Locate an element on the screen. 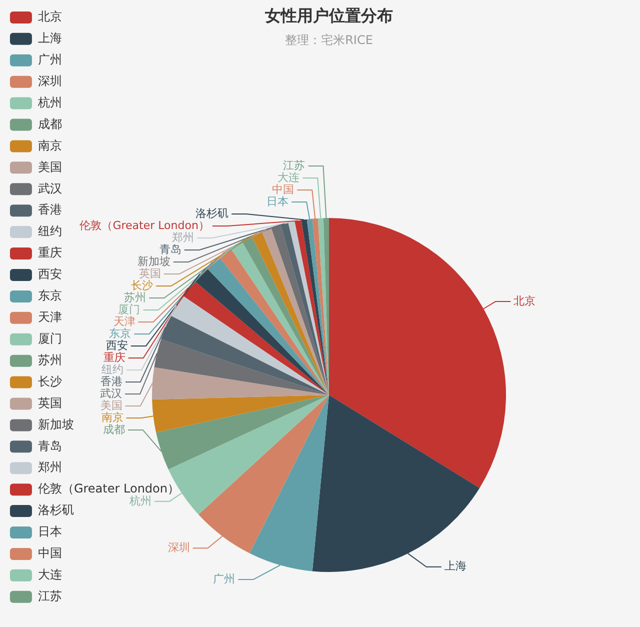 This screenshot has width=640, height=627. legend-label: 大连 is located at coordinates (50, 575).